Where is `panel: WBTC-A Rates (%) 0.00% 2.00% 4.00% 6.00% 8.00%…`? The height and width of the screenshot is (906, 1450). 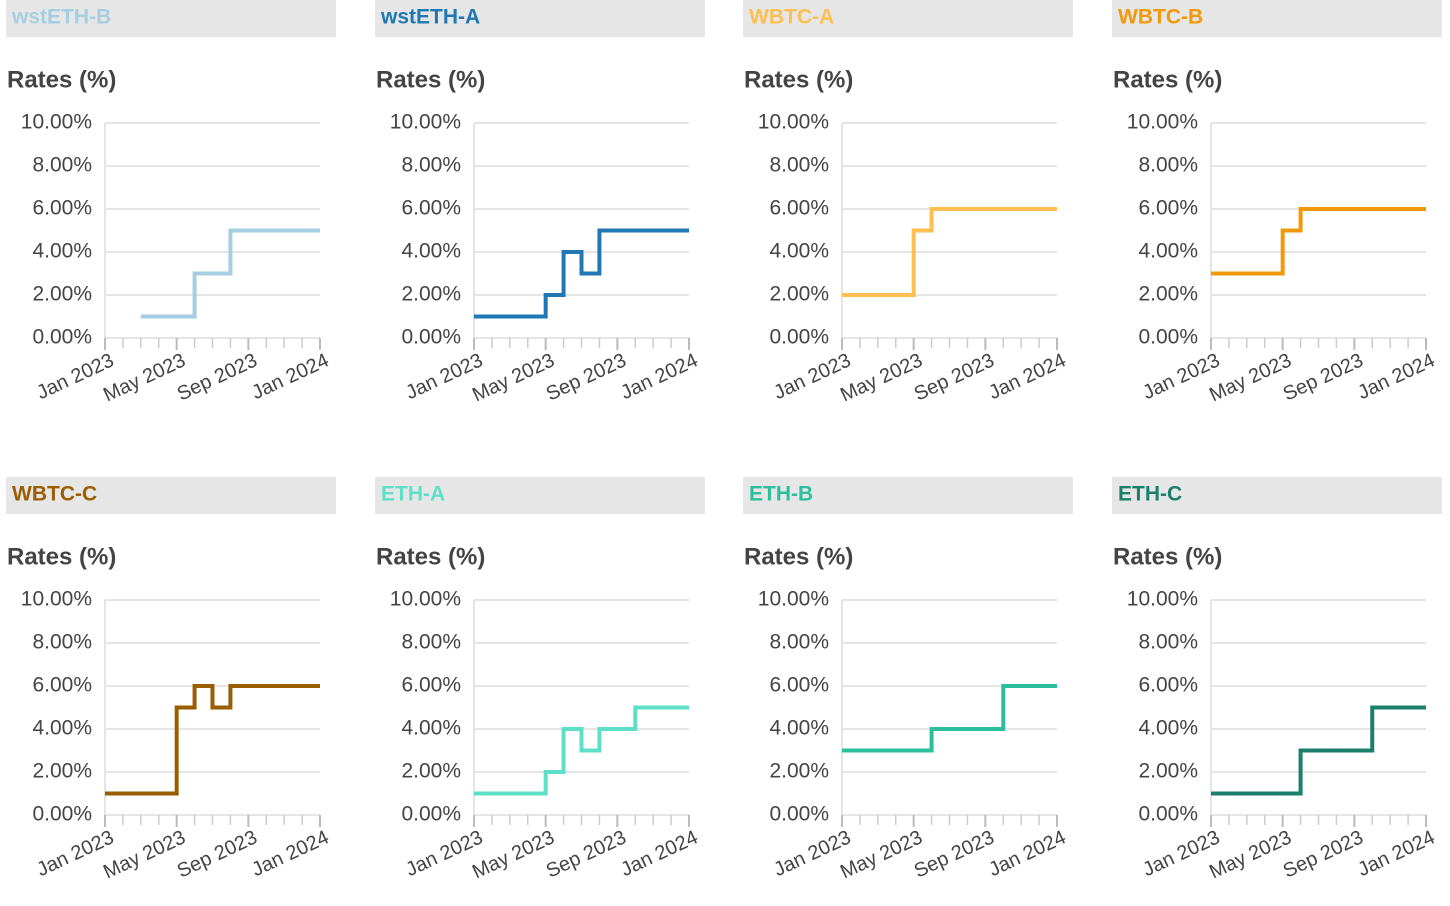
panel: WBTC-A Rates (%) 0.00% 2.00% 4.00% 6.00% 8.00%… is located at coordinates (908, 203).